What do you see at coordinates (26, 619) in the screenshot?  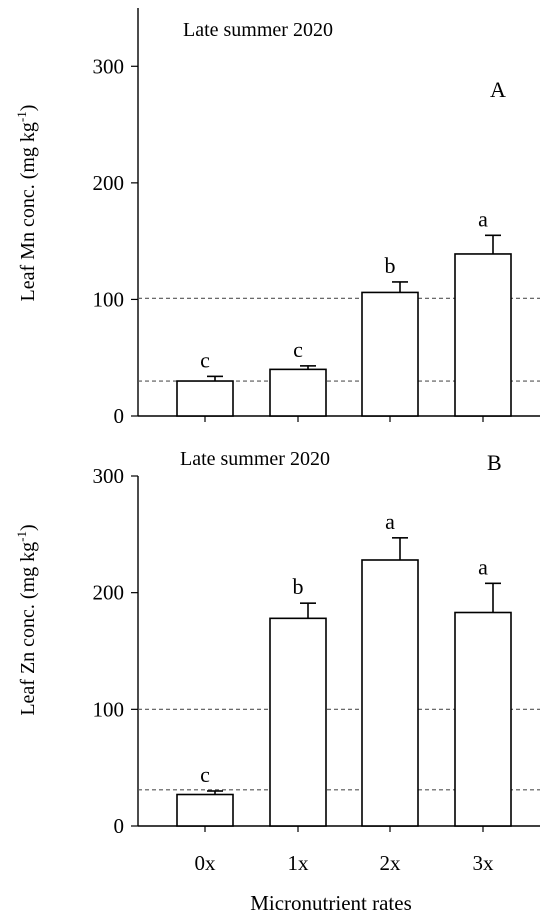 I see `panel-b-y-axis-label: Leaf Zn conc. (mg kg-1)` at bounding box center [26, 619].